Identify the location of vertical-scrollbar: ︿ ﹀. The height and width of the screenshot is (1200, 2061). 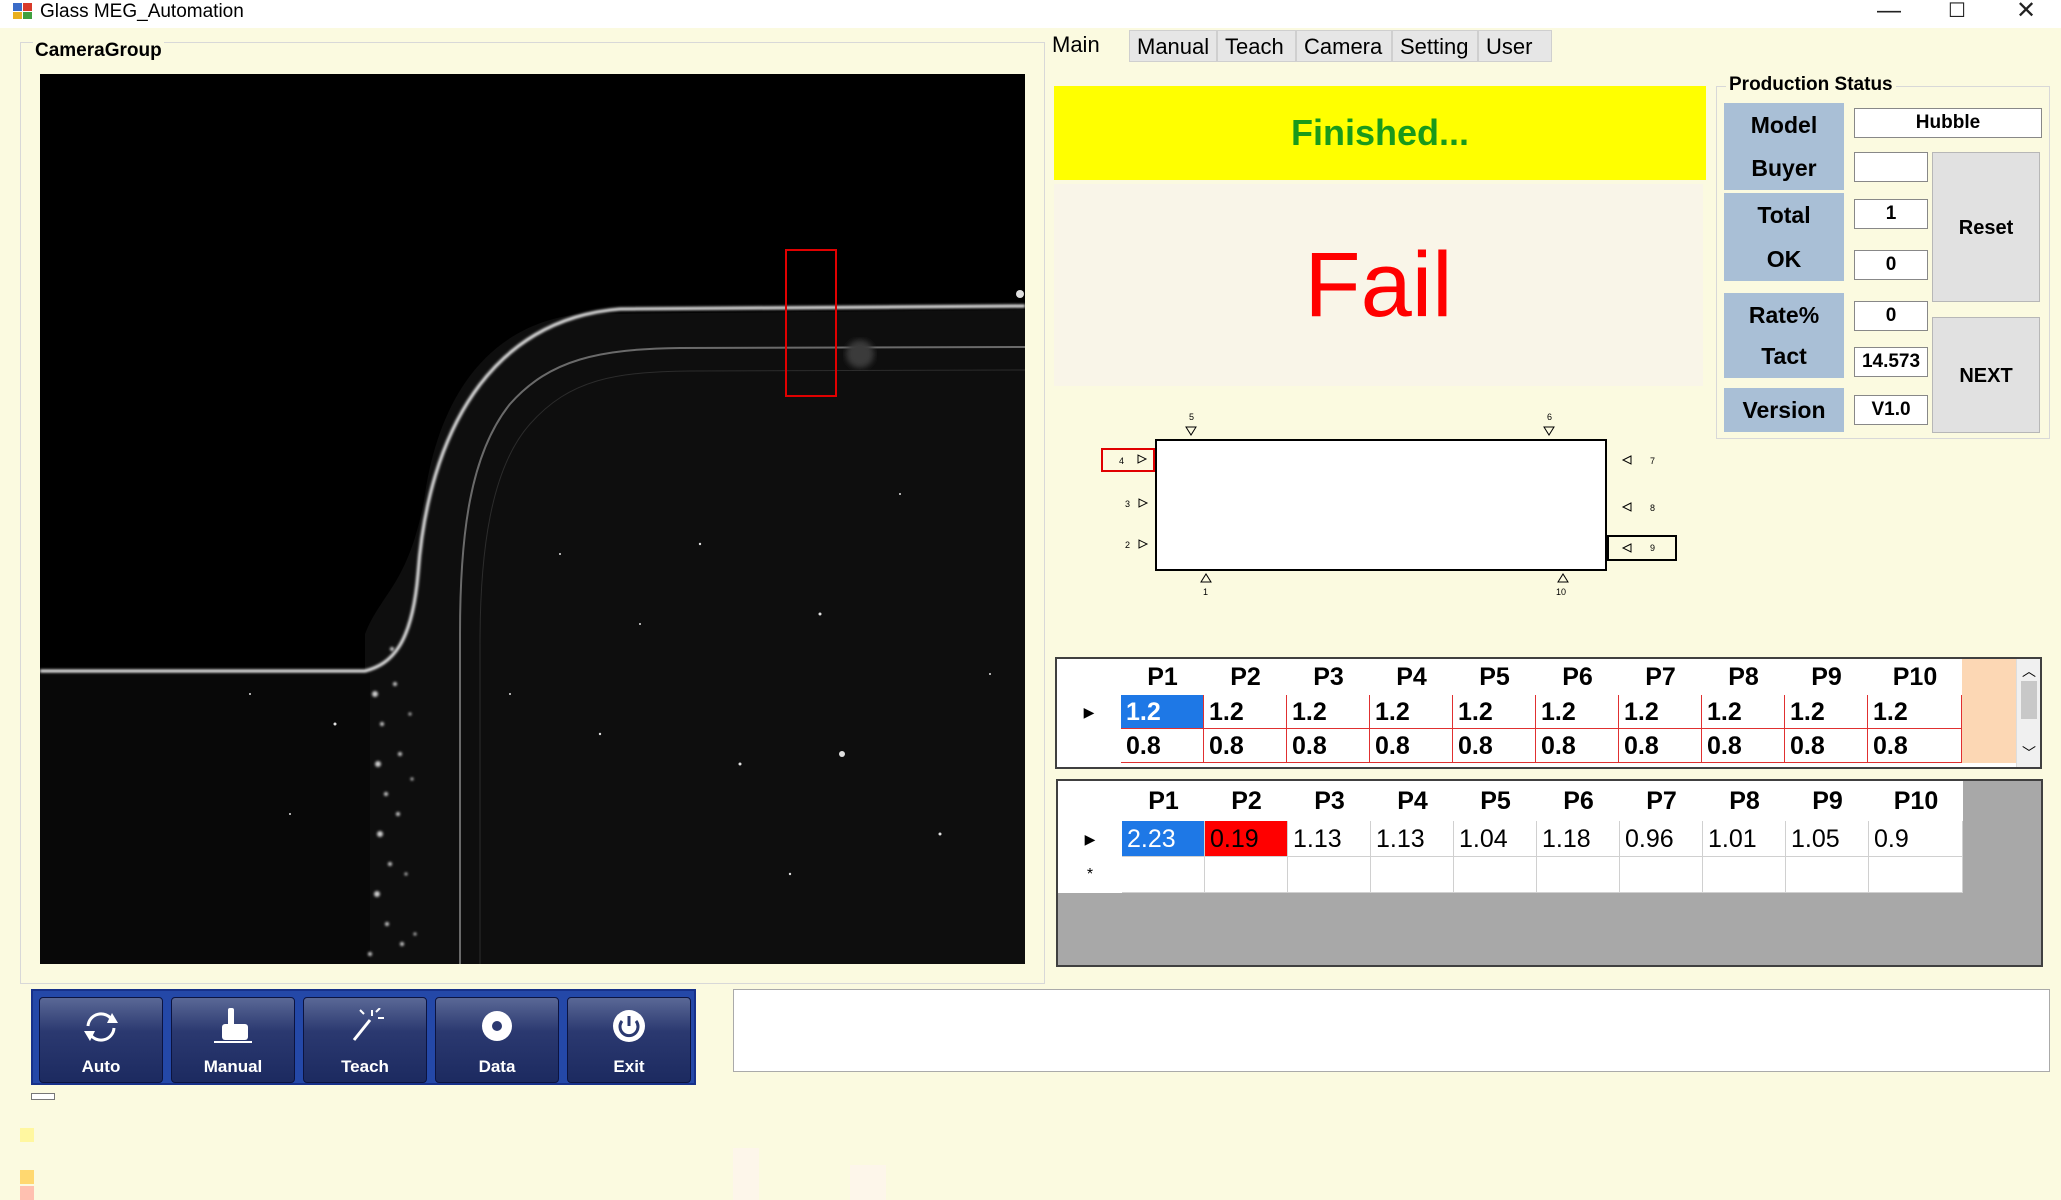
(2028, 713).